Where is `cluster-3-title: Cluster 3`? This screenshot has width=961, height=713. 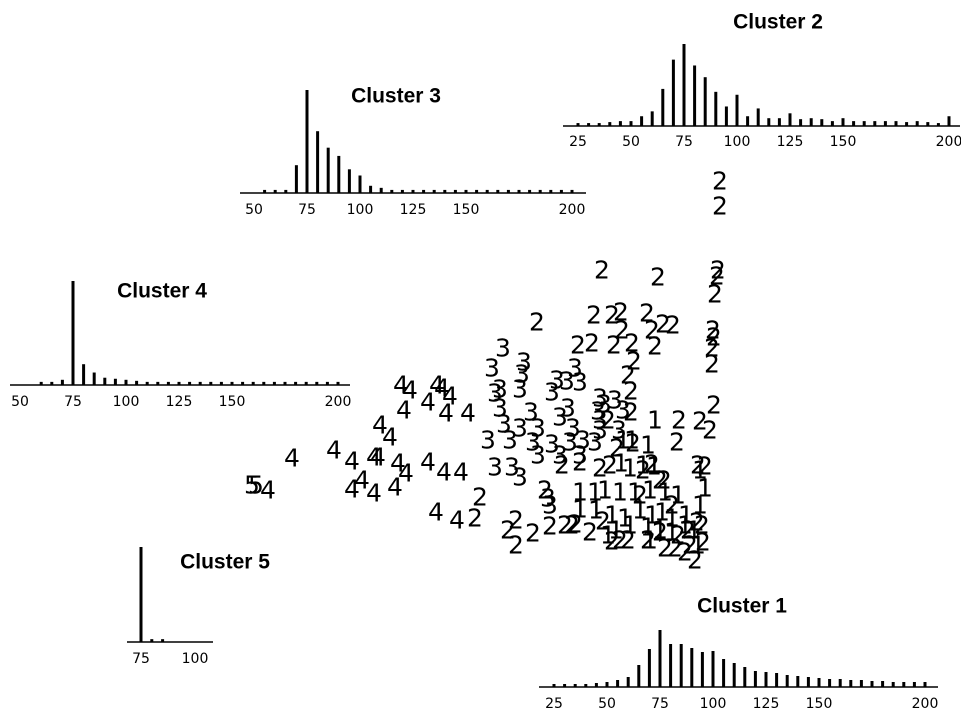
cluster-3-title: Cluster 3 is located at coordinates (396, 96).